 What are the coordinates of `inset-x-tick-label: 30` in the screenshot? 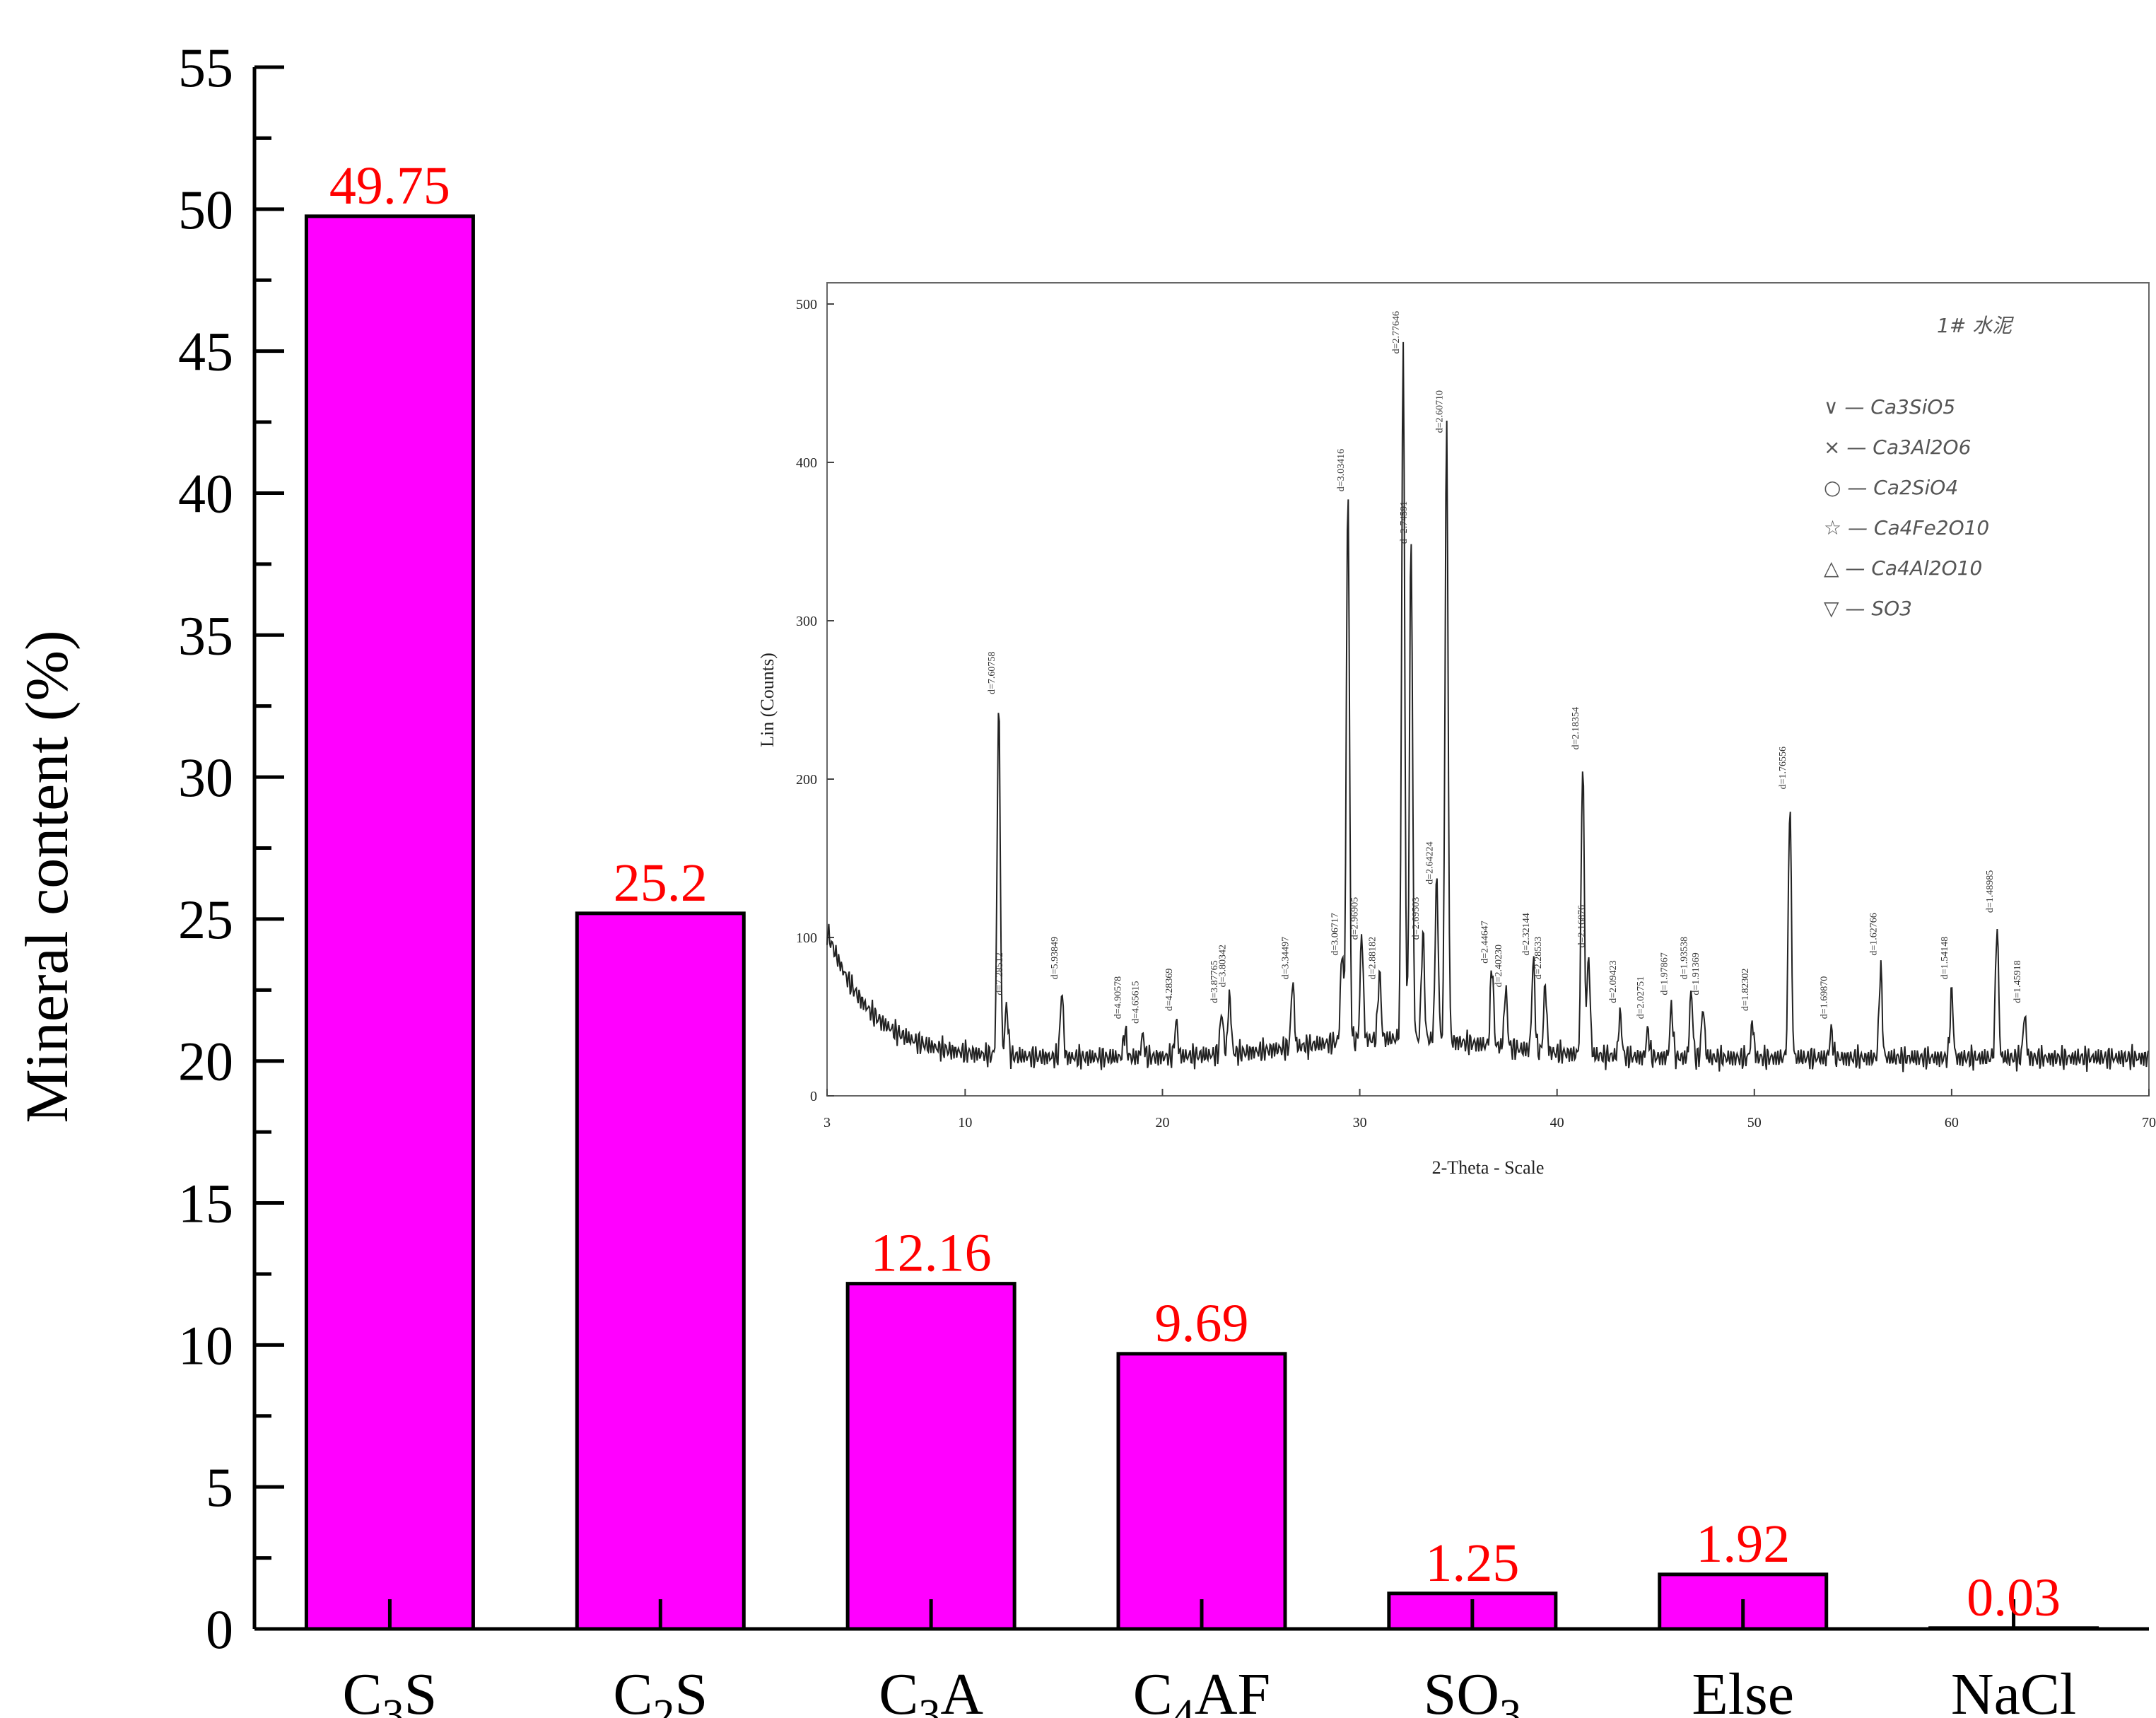 It's located at (1360, 1122).